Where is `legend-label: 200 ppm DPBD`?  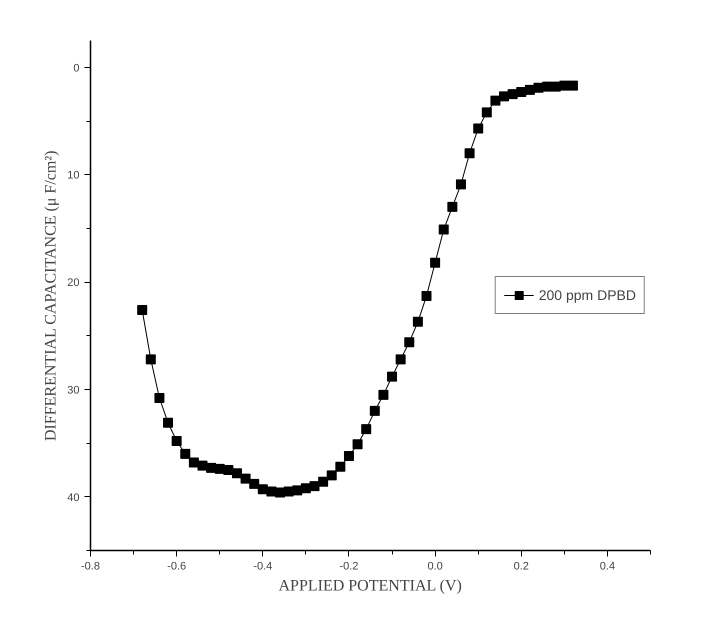 legend-label: 200 ppm DPBD is located at coordinates (587, 295).